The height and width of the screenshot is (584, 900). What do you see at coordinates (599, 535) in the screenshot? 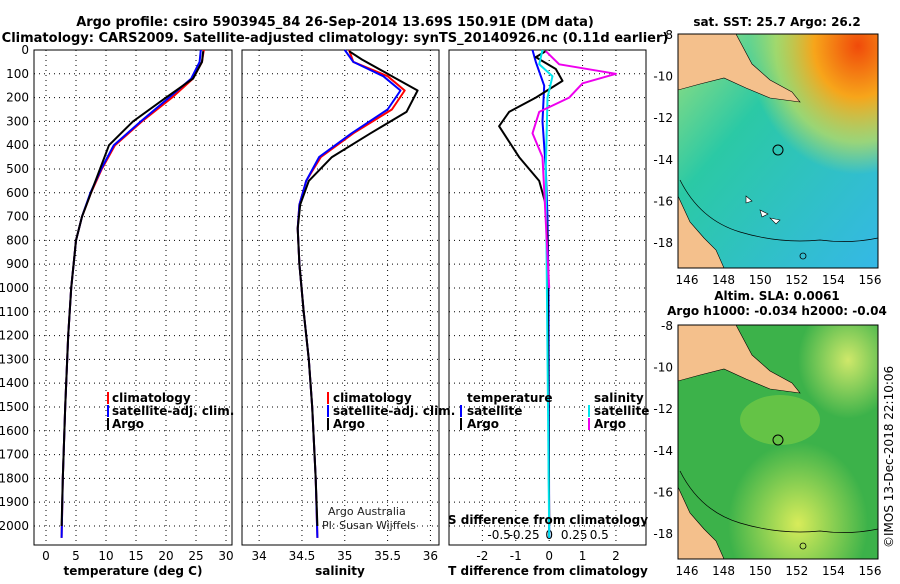
I see `x-tick-label-top: 0.5` at bounding box center [599, 535].